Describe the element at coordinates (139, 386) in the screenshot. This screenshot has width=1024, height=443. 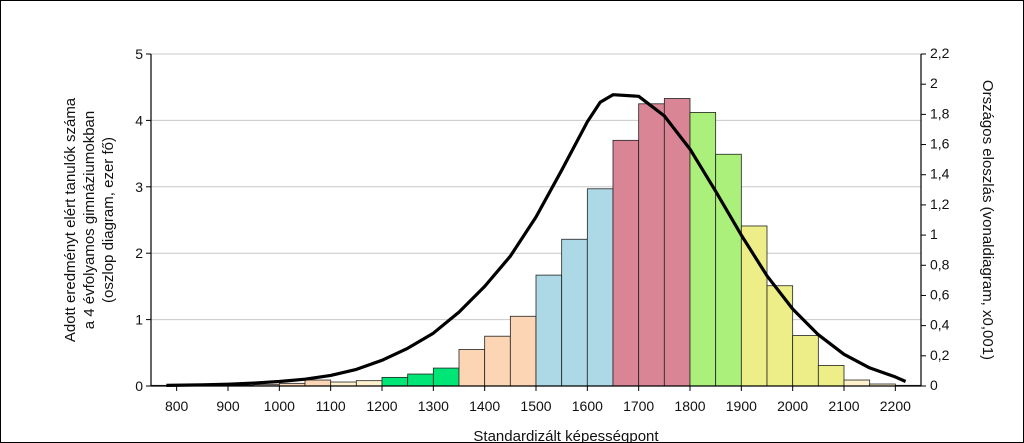
I see `y-left-tick-label: 0` at that location.